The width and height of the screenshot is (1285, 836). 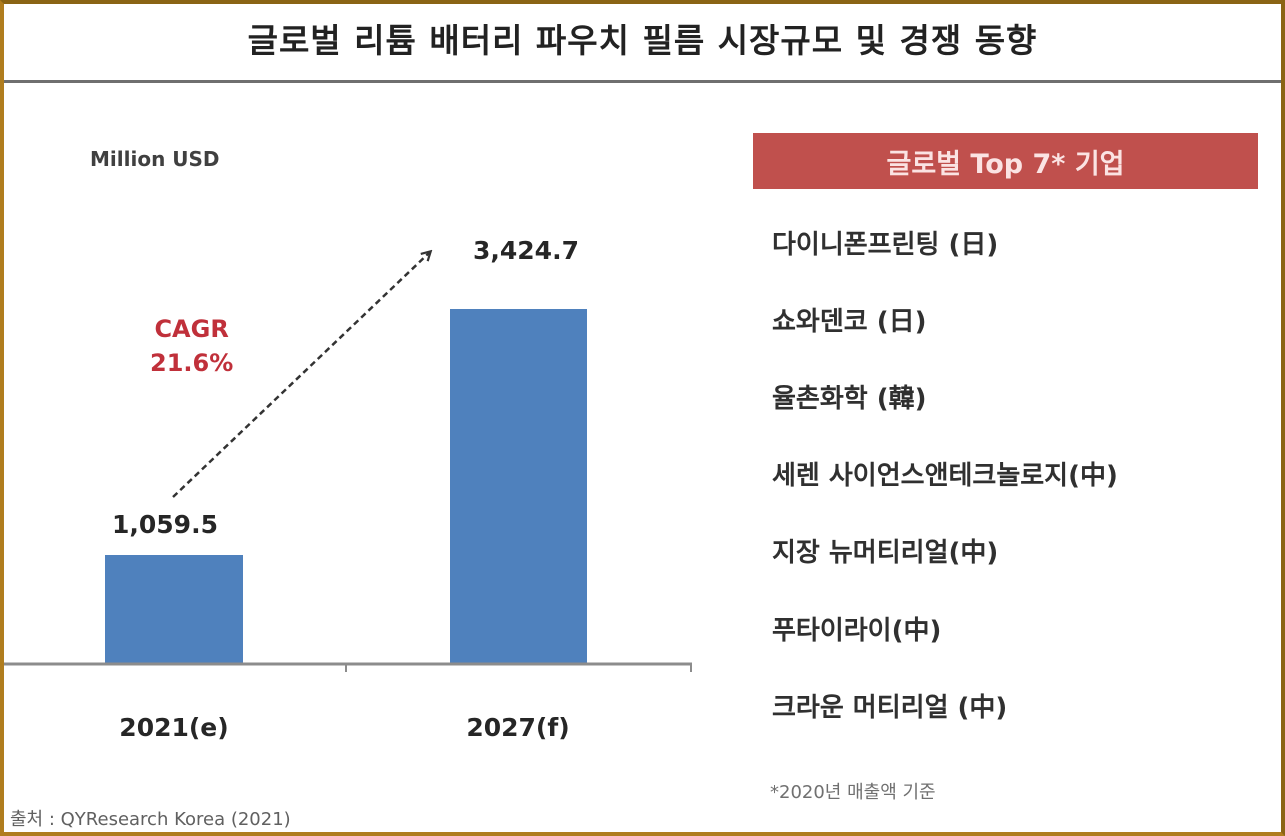 I want to click on title-divider, so click(x=642, y=81).